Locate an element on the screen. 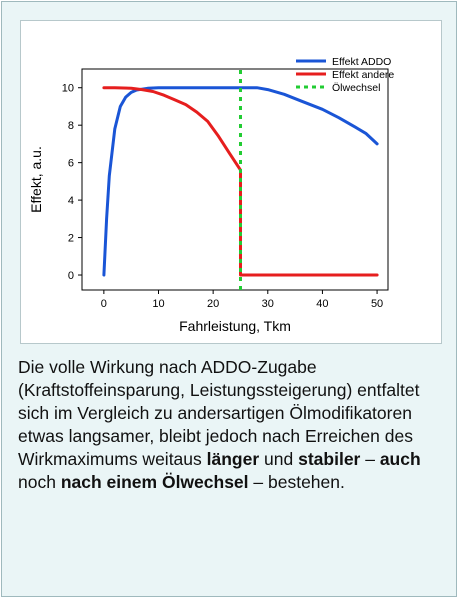 The height and width of the screenshot is (600, 460). caption-bold-stabiler: stabiler is located at coordinates (329, 459).